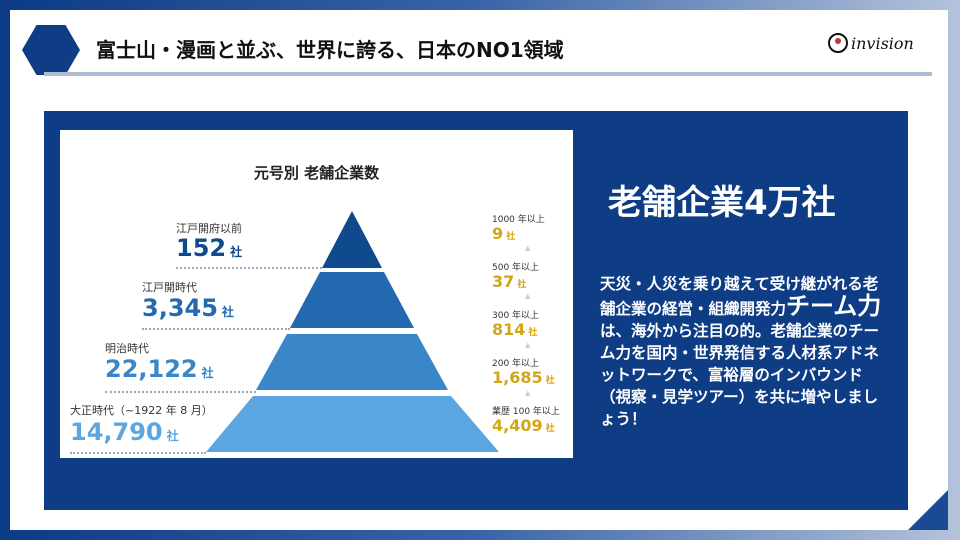  I want to click on tier-value: 152 社, so click(209, 248).